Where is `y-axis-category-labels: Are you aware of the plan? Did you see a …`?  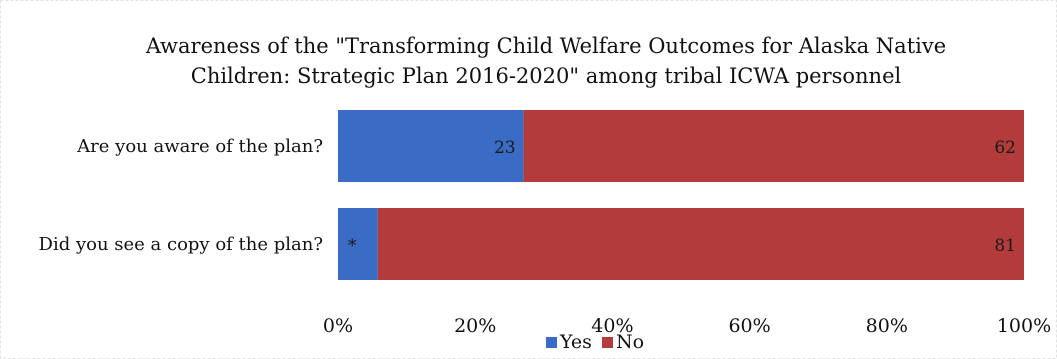 y-axis-category-labels: Are you aware of the plan? Did you see a … is located at coordinates (181, 195).